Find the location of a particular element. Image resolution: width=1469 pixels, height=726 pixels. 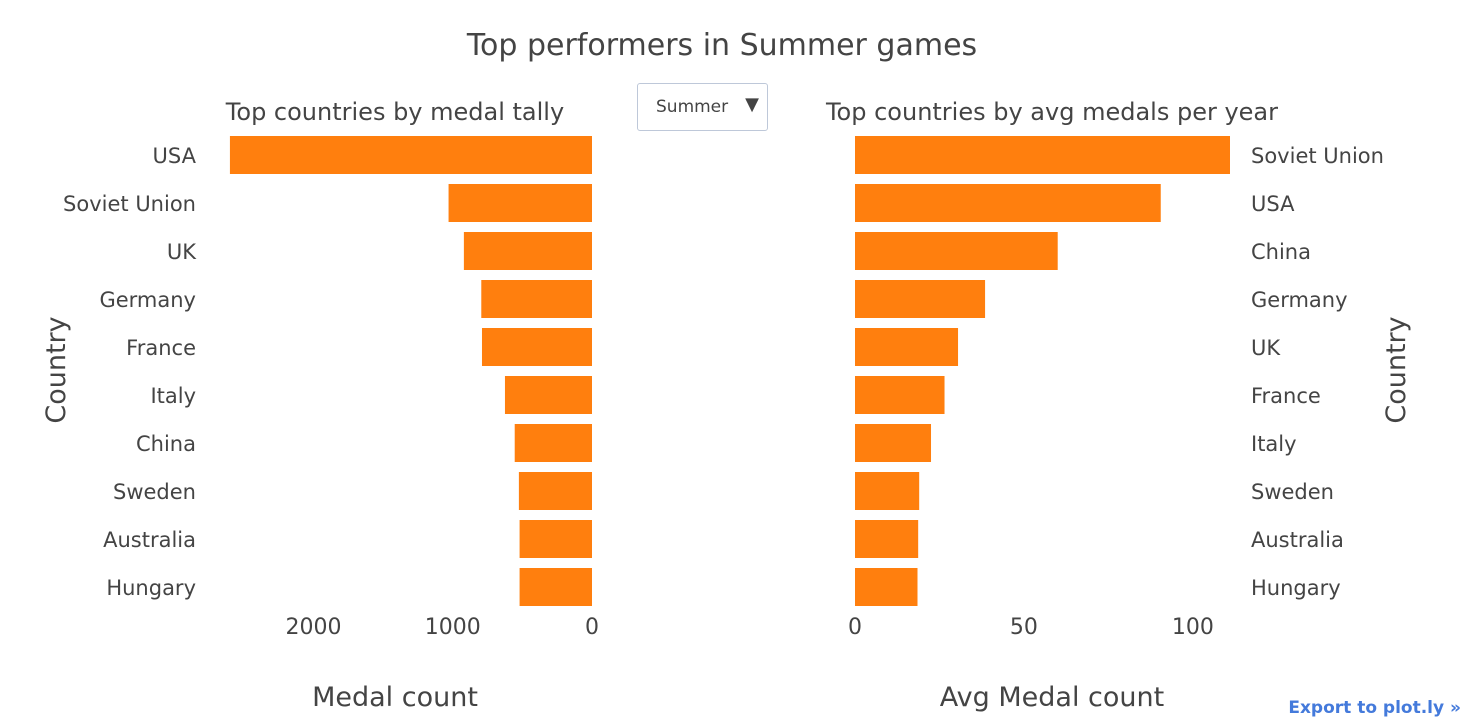

x-axis-label: Medal count is located at coordinates (395, 697).